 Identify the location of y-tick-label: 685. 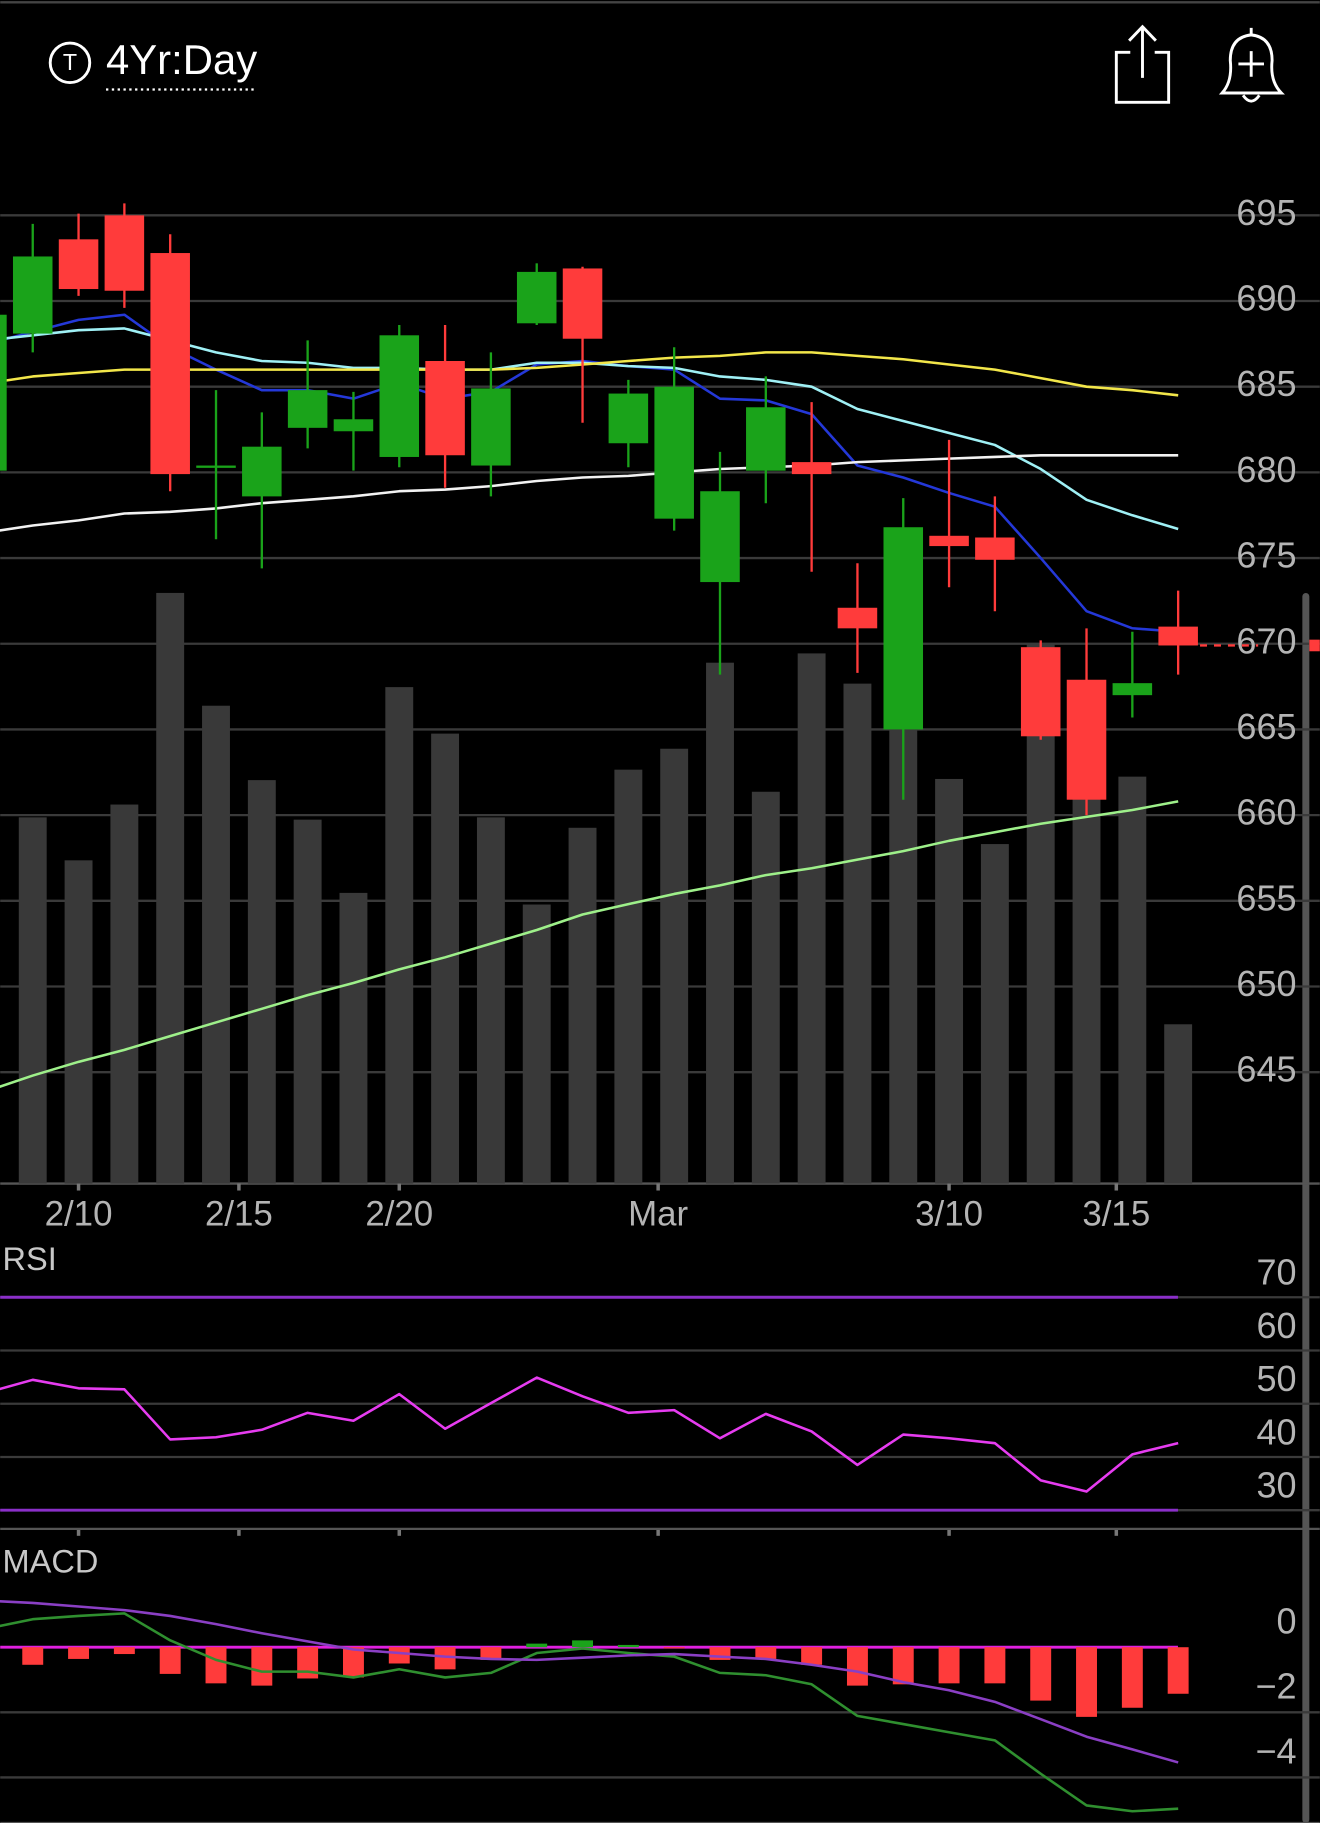
(1266, 383).